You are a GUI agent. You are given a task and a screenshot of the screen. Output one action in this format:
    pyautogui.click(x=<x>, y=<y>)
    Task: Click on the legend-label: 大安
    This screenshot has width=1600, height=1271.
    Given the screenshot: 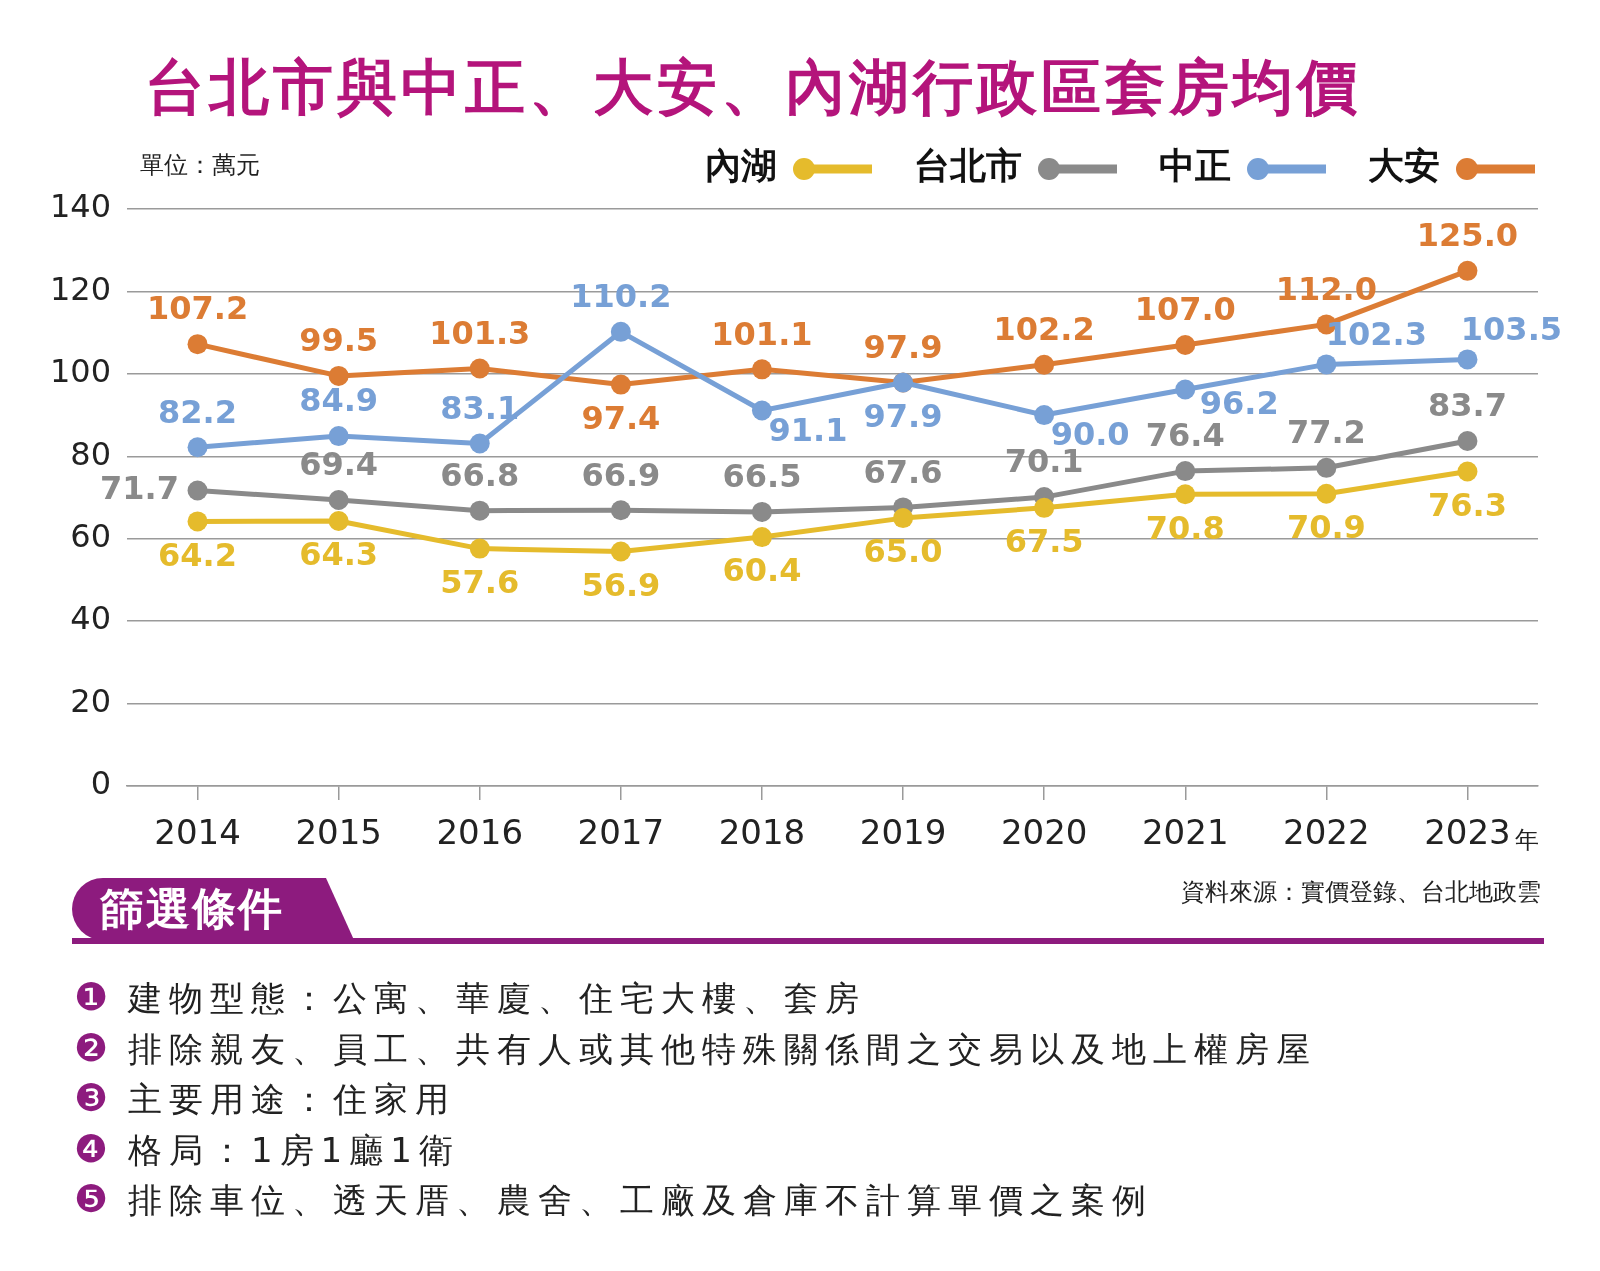 What is the action you would take?
    pyautogui.click(x=1404, y=166)
    